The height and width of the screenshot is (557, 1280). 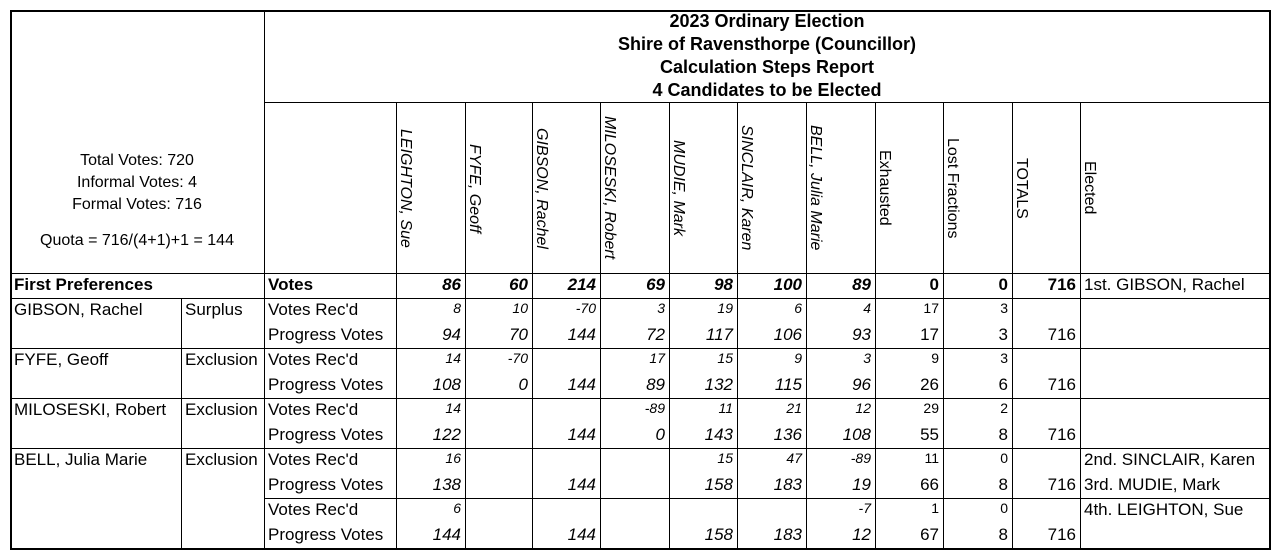 What do you see at coordinates (518, 284) in the screenshot?
I see `first-pref-value: 60` at bounding box center [518, 284].